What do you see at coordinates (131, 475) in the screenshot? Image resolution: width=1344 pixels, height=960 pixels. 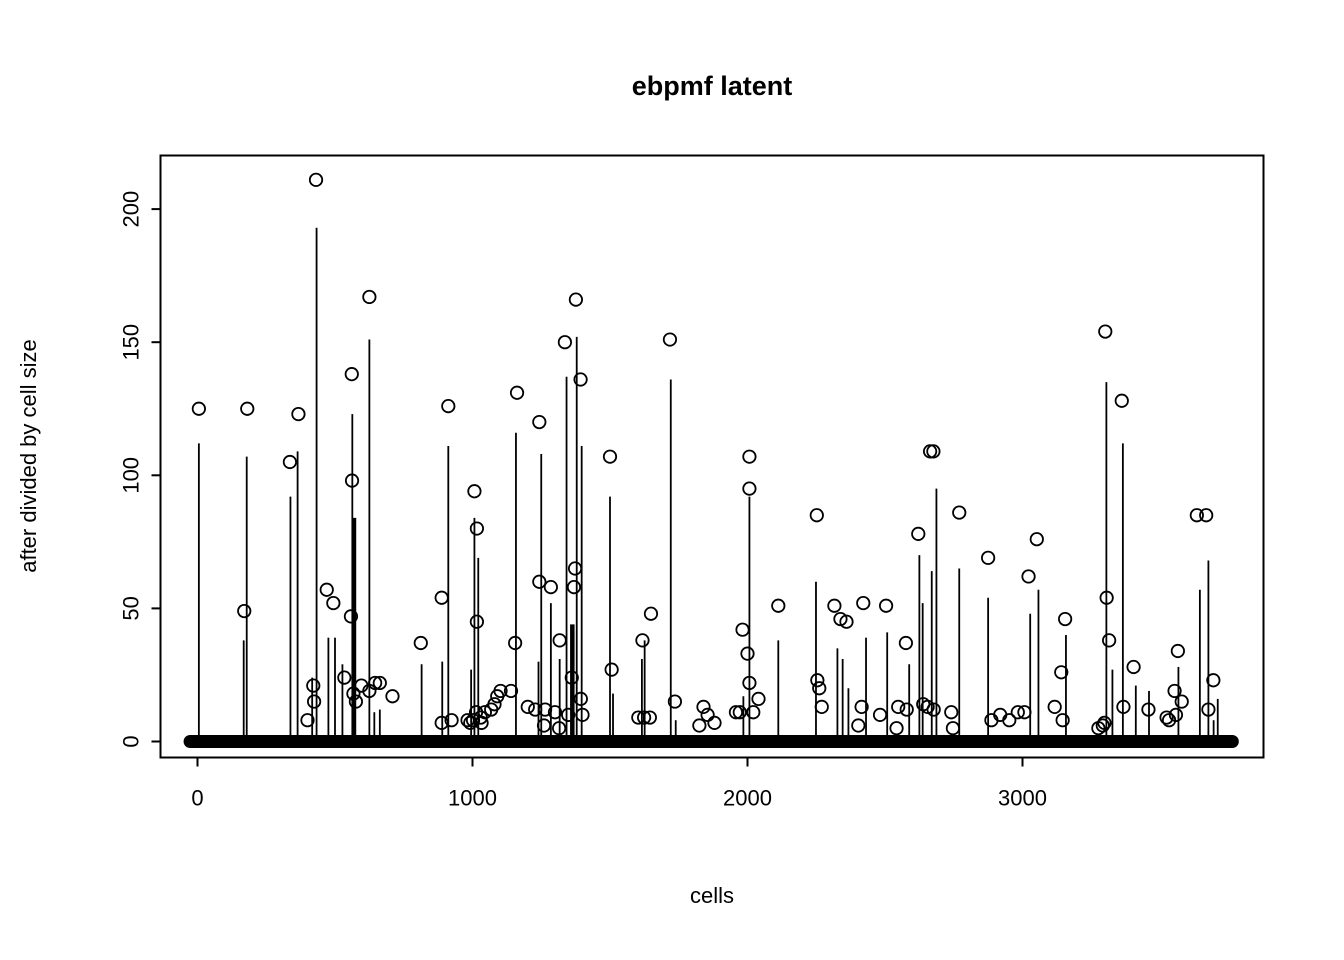 I see `y-tick-label: 100` at bounding box center [131, 475].